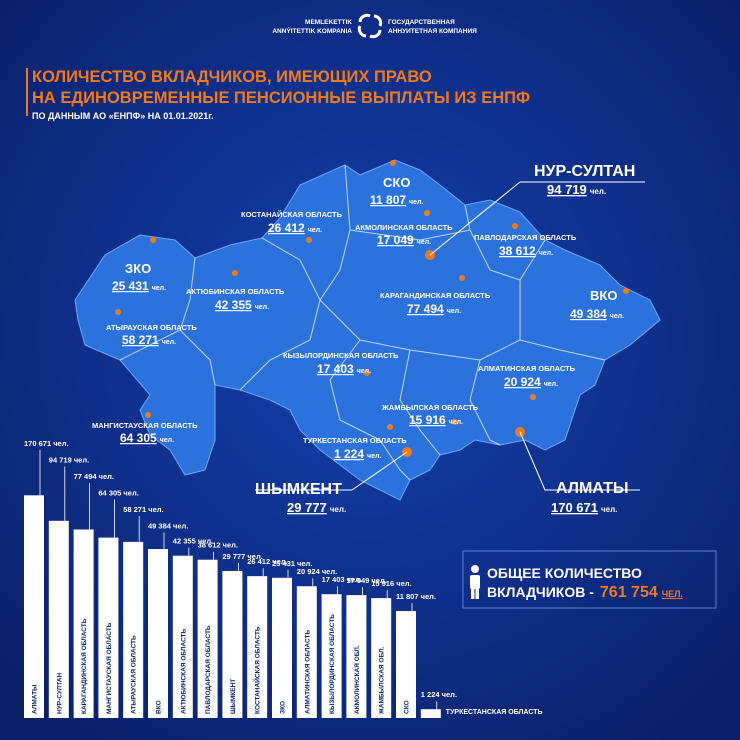  Describe the element at coordinates (564, 573) in the screenshot. I see `total-label: ОБЩЕЕ КОЛИЧЕСТВО` at that location.